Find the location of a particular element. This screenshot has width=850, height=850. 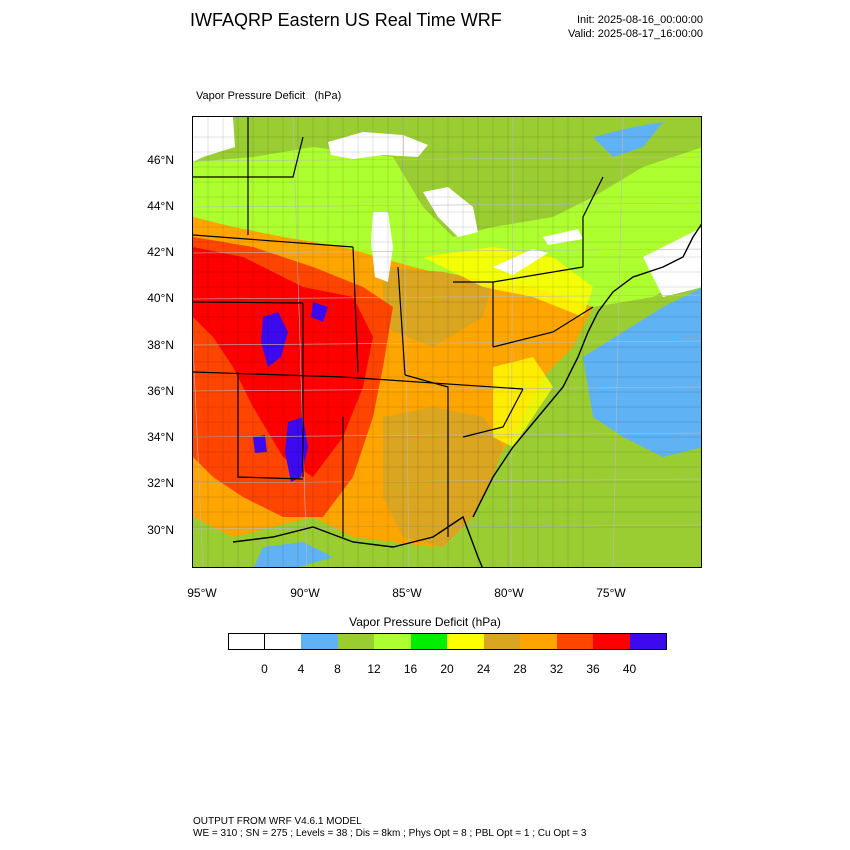

lat-tick-label: 36°N is located at coordinates (160, 391).